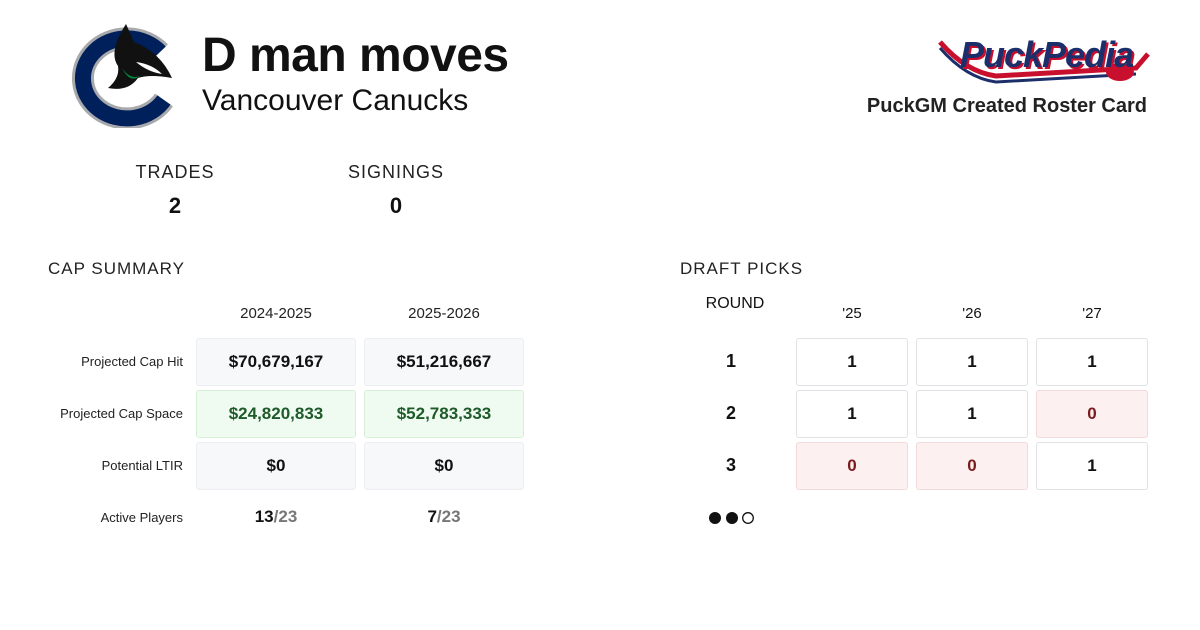  I want to click on stat-value: 0, so click(396, 205).